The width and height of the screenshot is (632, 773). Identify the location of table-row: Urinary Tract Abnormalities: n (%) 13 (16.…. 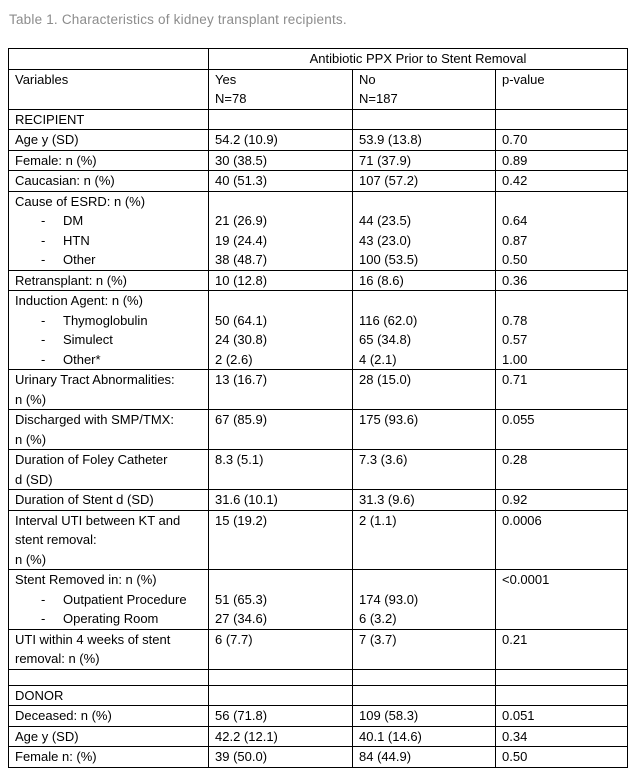
(318, 389).